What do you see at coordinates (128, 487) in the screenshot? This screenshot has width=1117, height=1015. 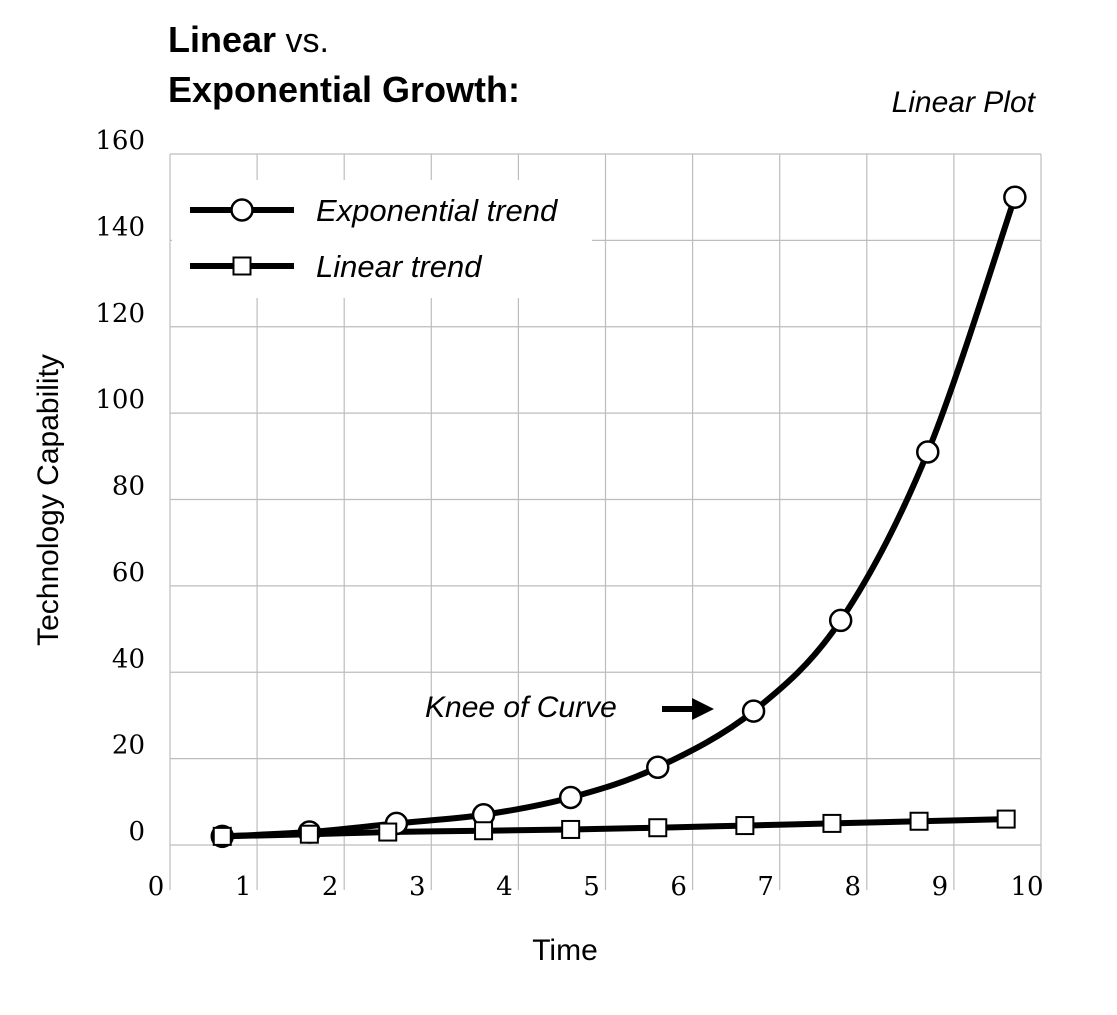 I see `y-tick-label-80: 80` at bounding box center [128, 487].